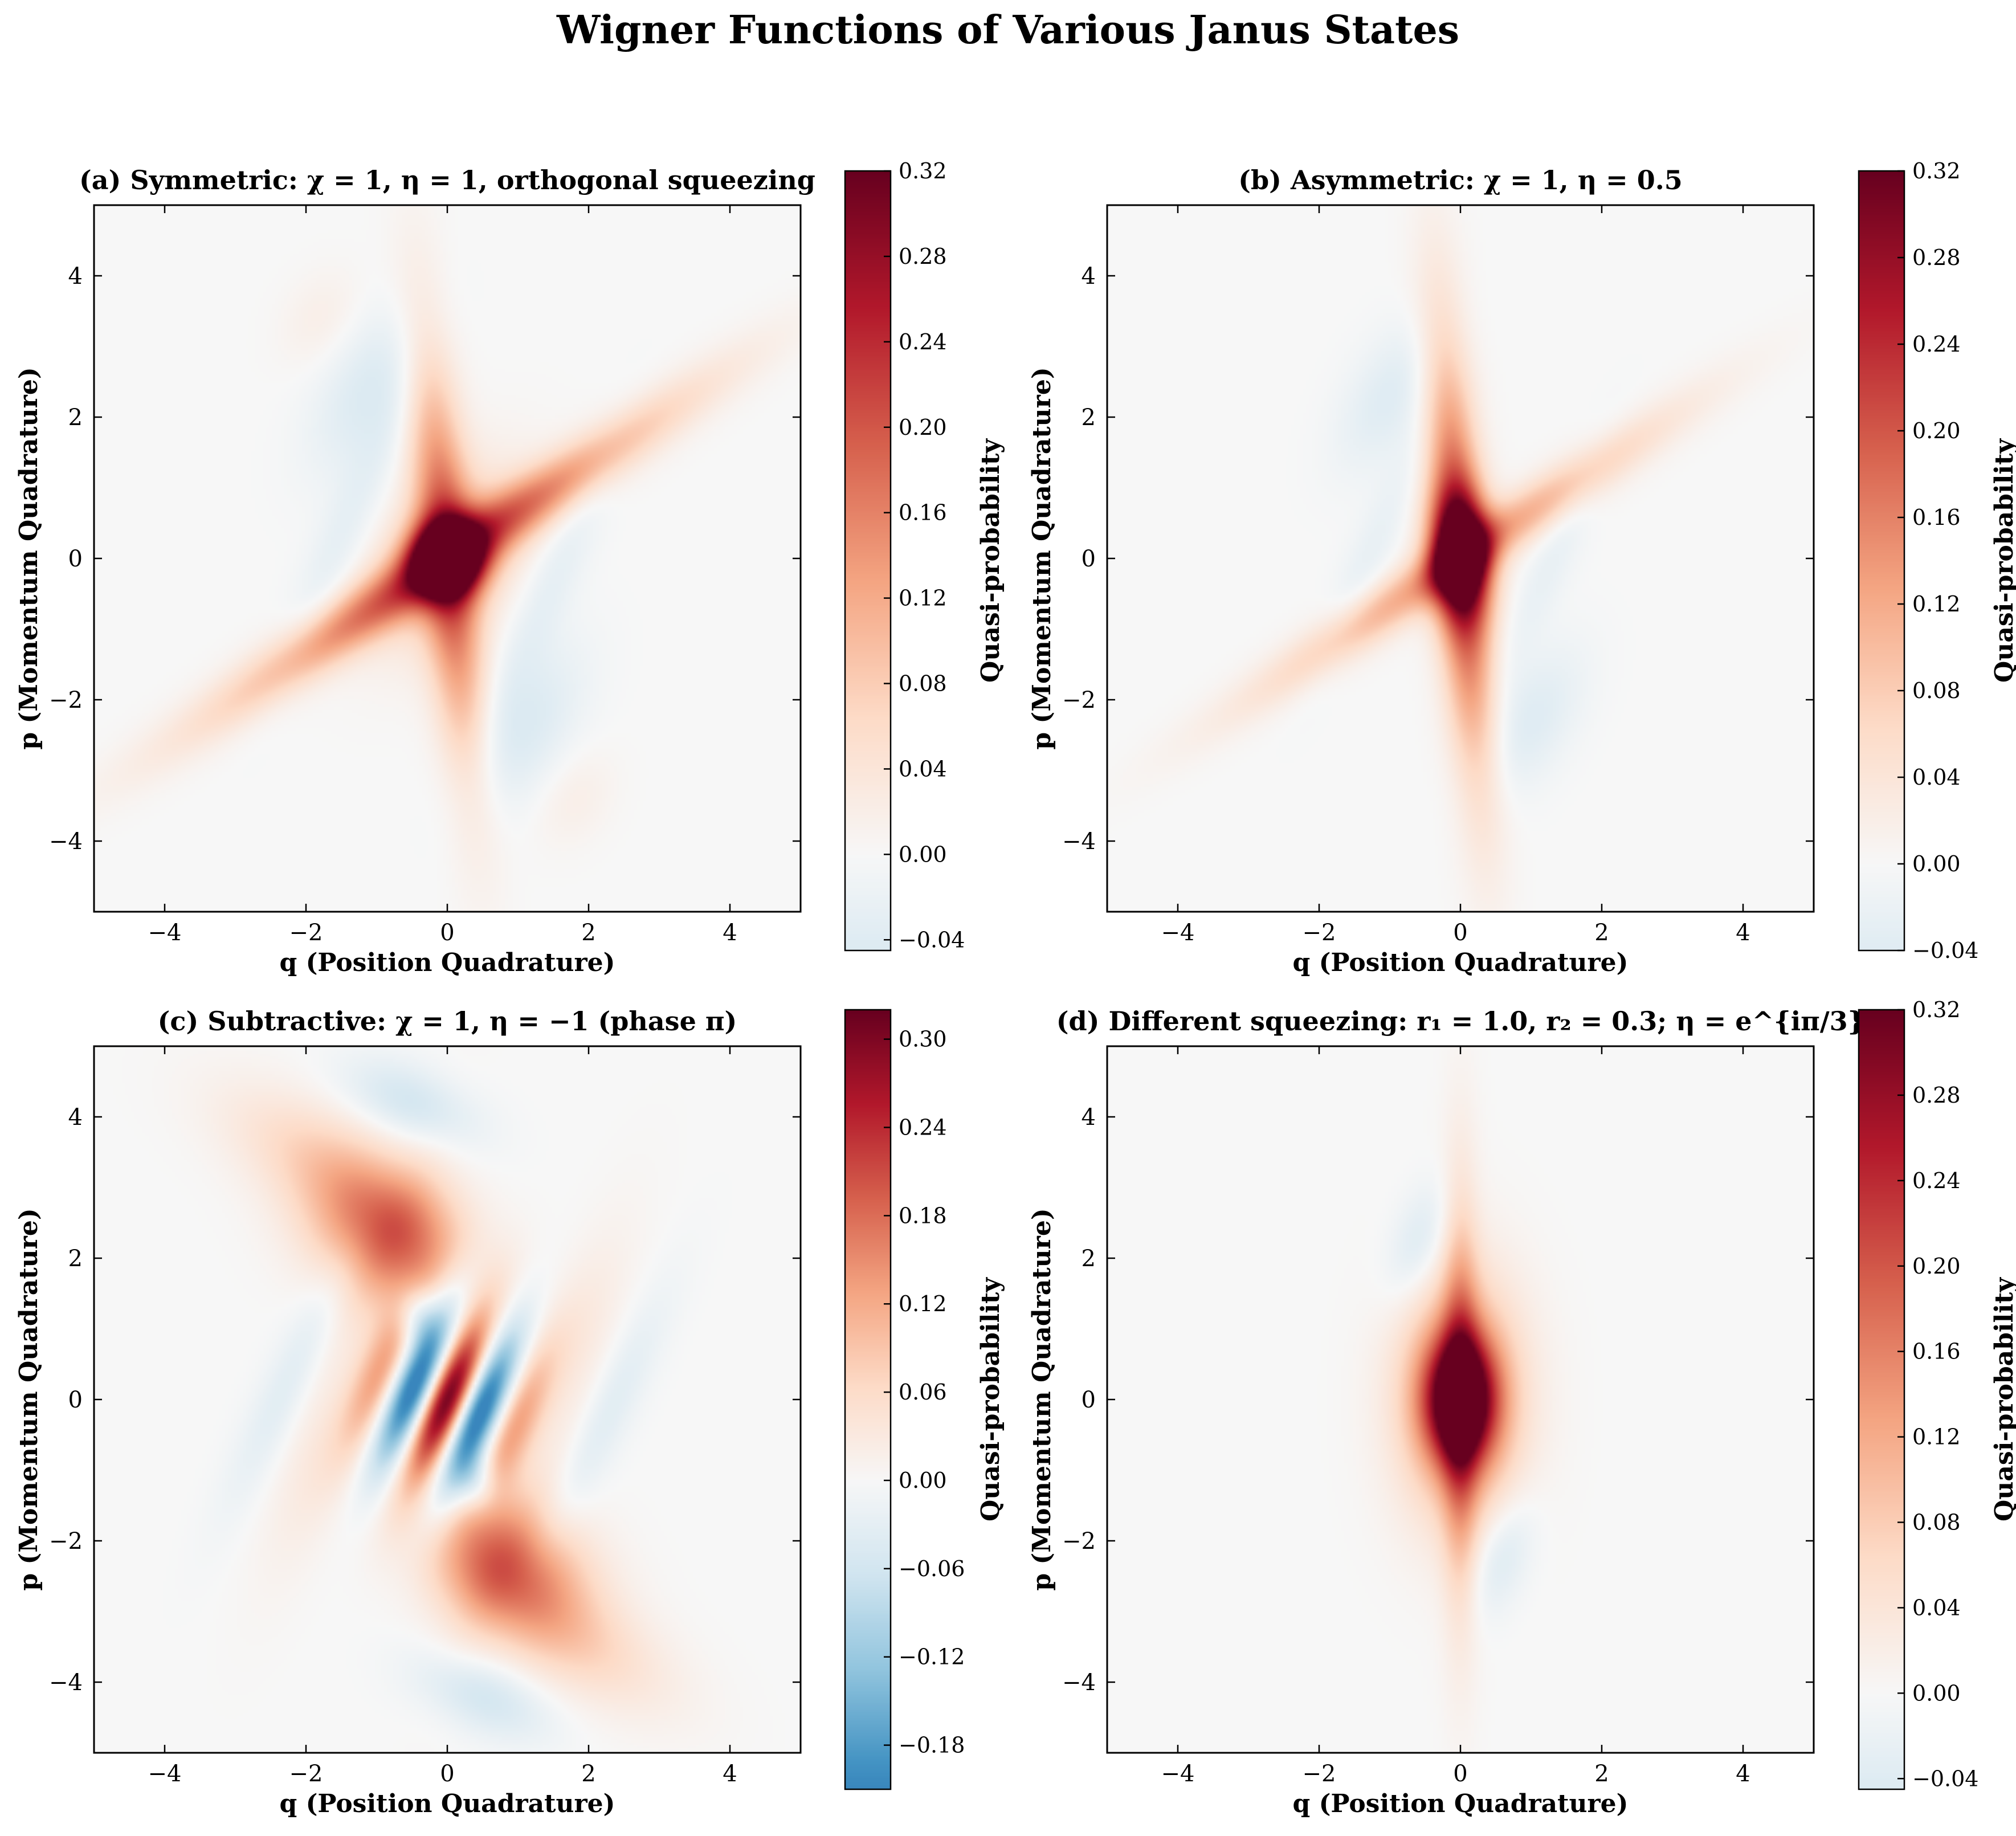  Describe the element at coordinates (447, 558) in the screenshot. I see `heatmap-a` at that location.